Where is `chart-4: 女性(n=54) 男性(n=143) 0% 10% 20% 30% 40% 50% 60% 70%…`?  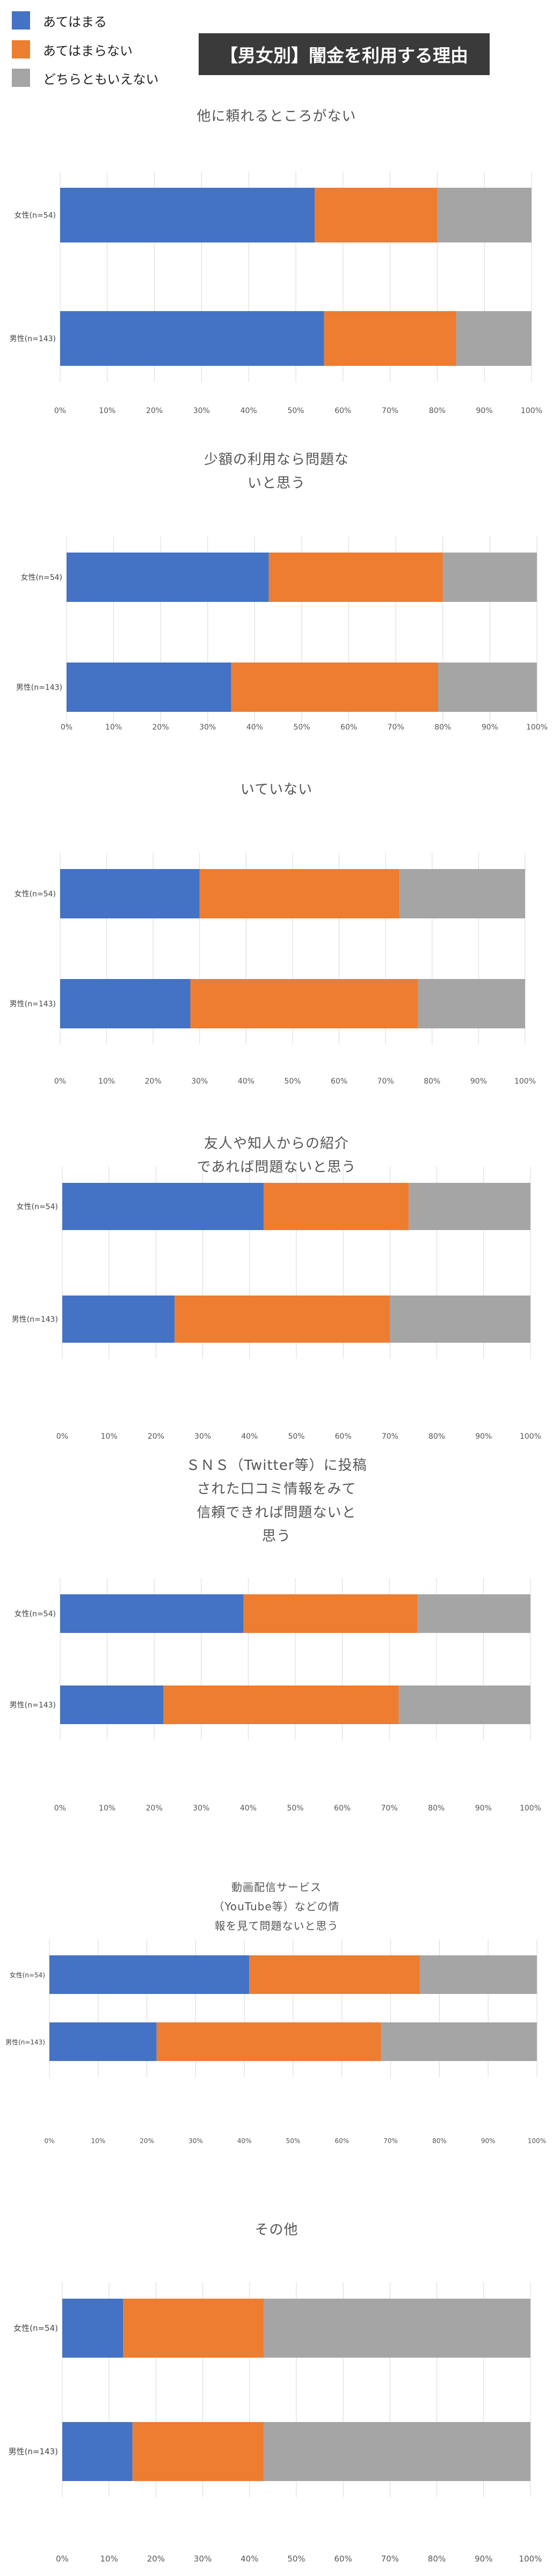
chart-4: 女性(n=54) 男性(n=143) 0% 10% 20% 30% 40% 50% 60% 70%… is located at coordinates (276, 1291).